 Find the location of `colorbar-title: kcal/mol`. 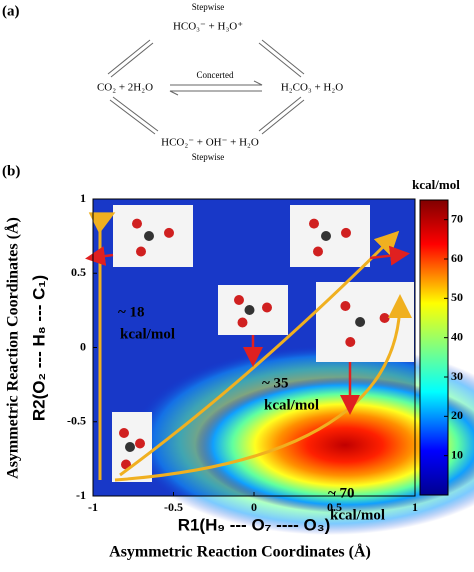

colorbar-title: kcal/mol is located at coordinates (436, 184).